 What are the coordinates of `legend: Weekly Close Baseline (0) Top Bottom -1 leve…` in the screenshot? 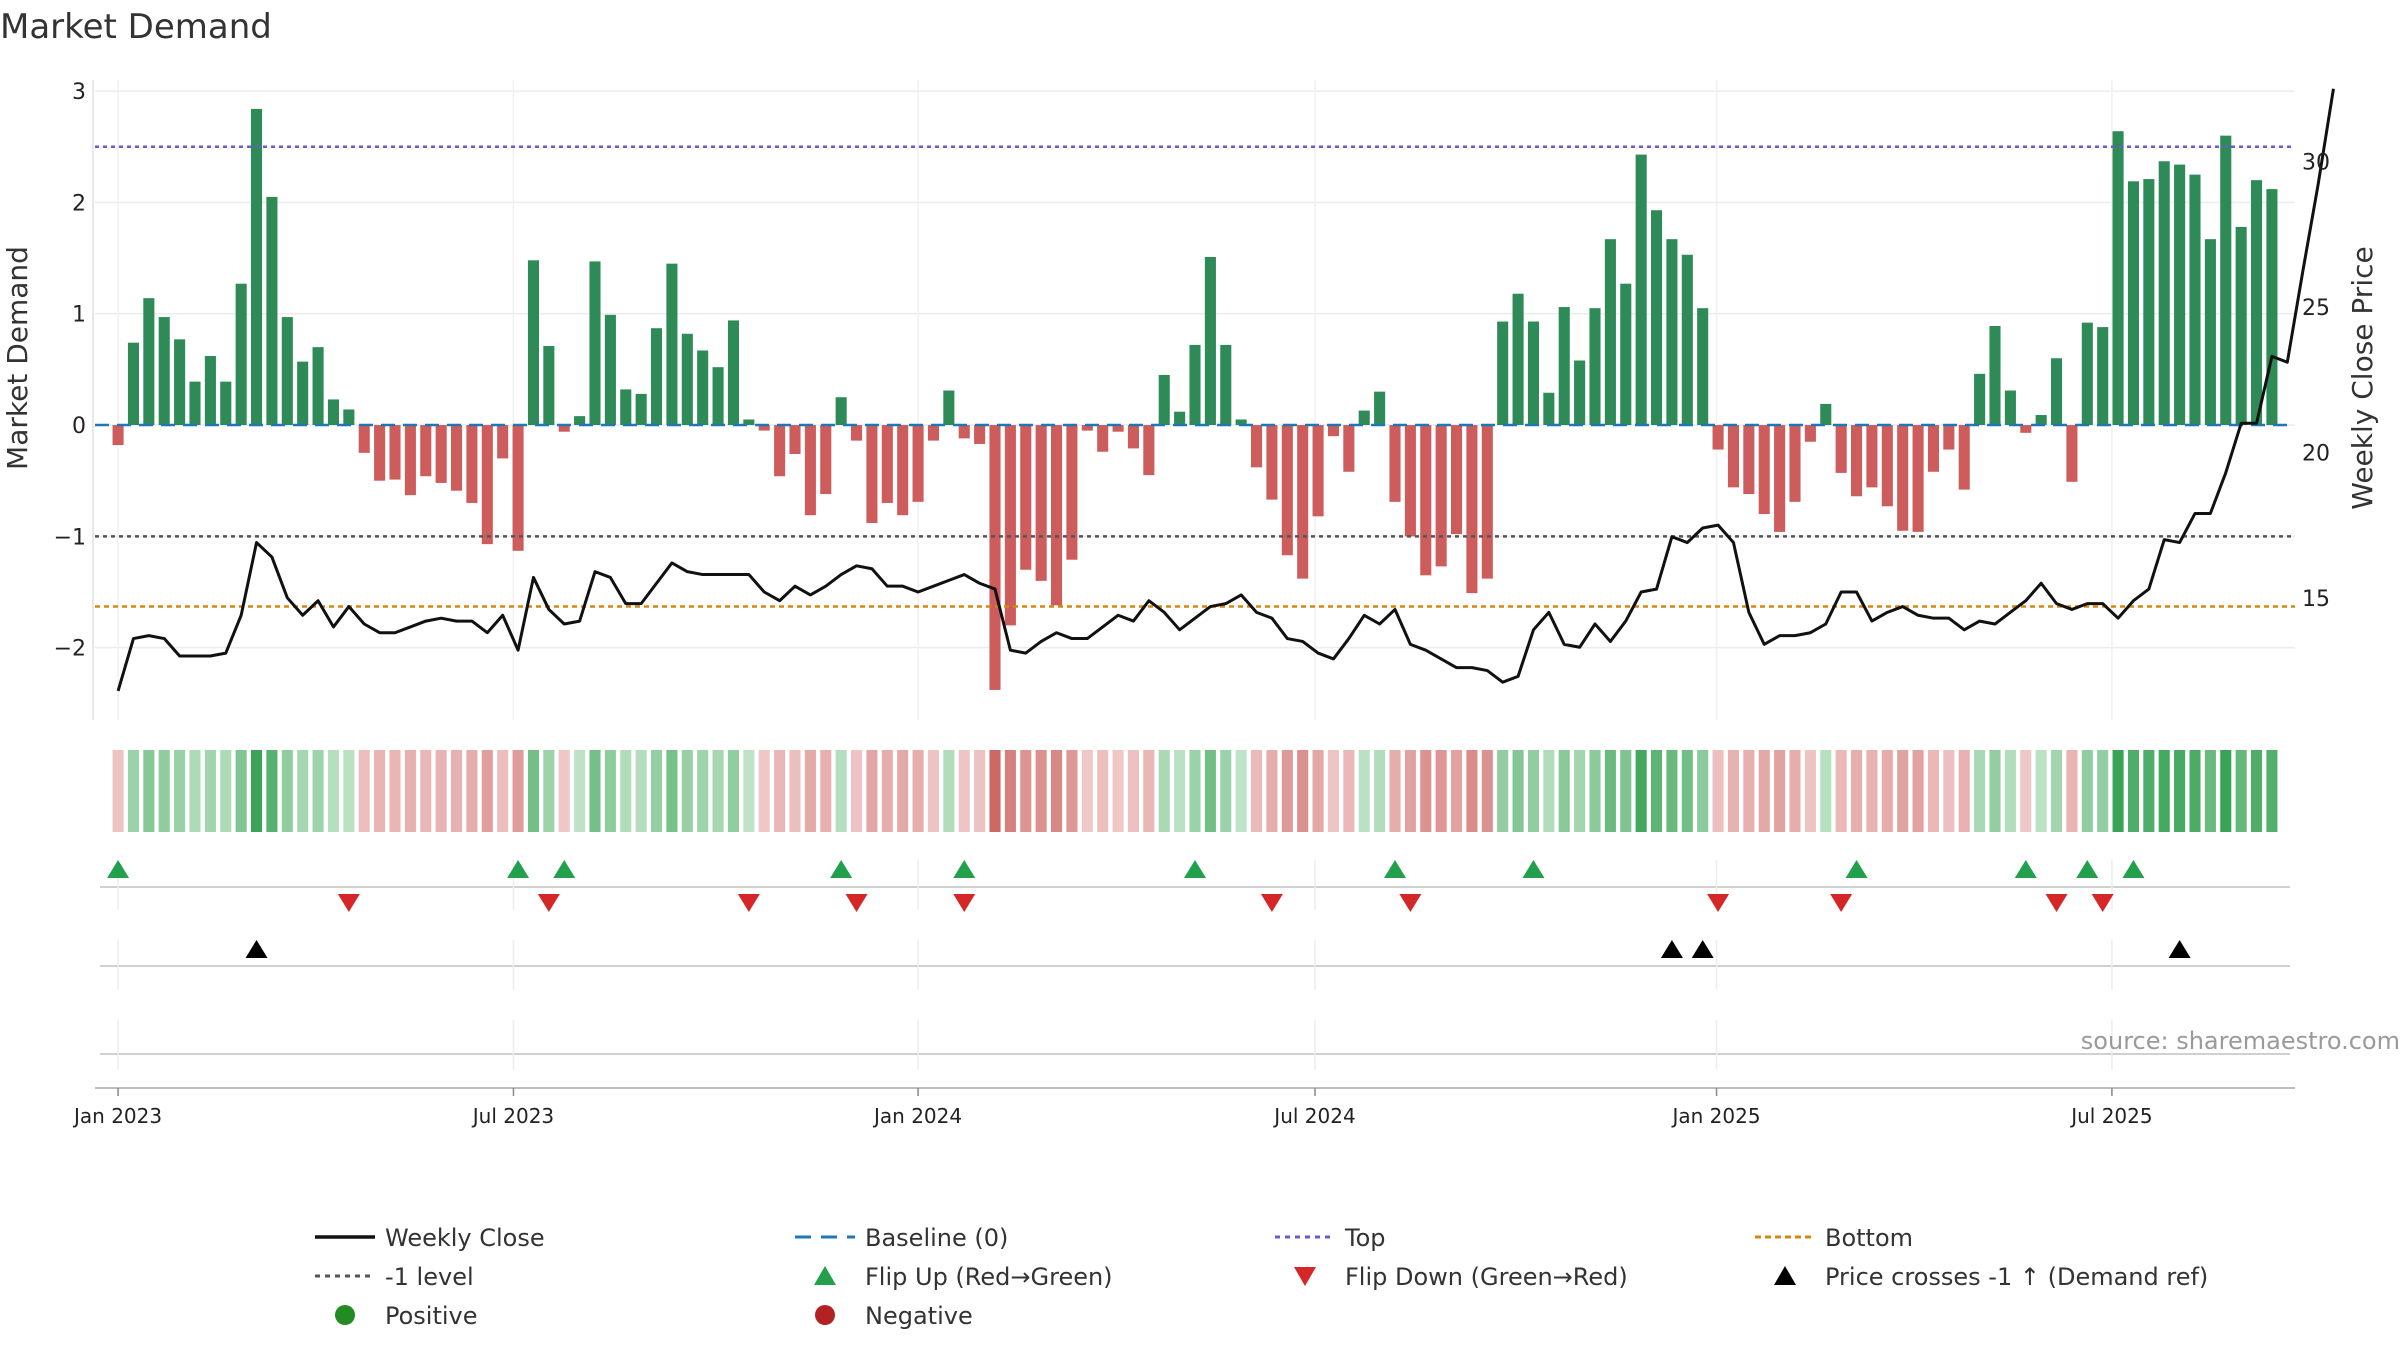 It's located at (1261, 1277).